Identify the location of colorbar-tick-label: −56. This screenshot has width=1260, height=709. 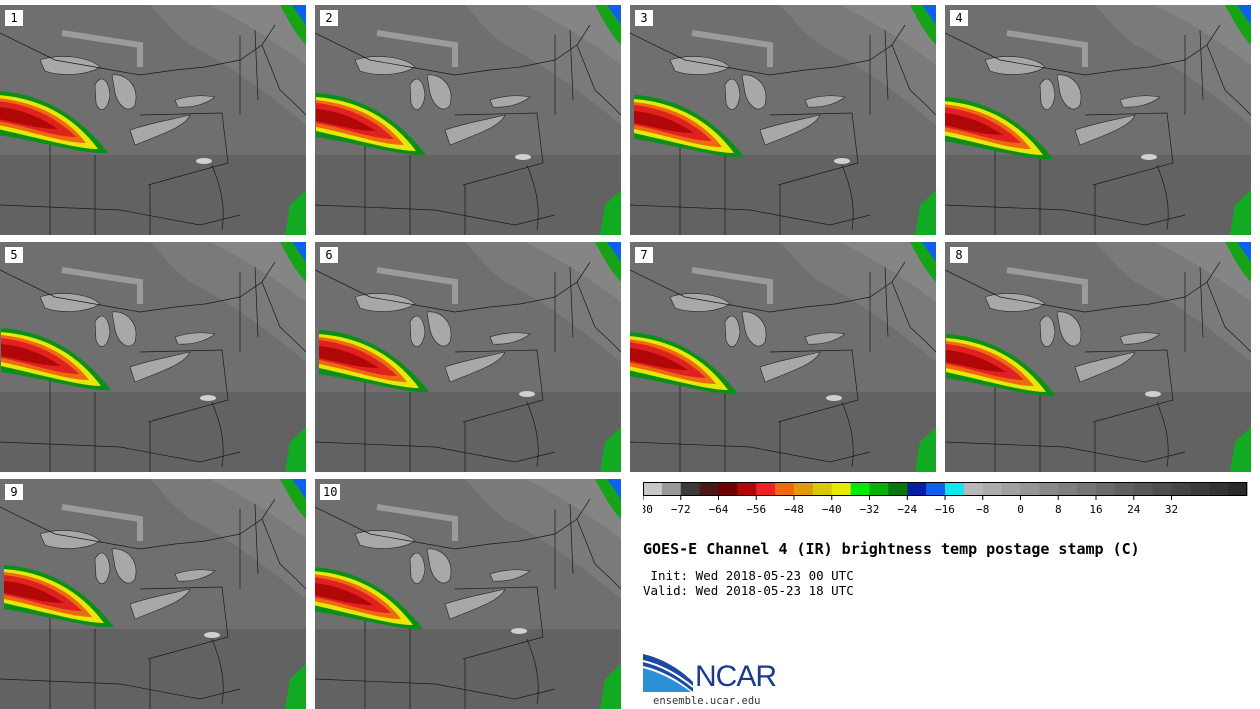
(756, 509).